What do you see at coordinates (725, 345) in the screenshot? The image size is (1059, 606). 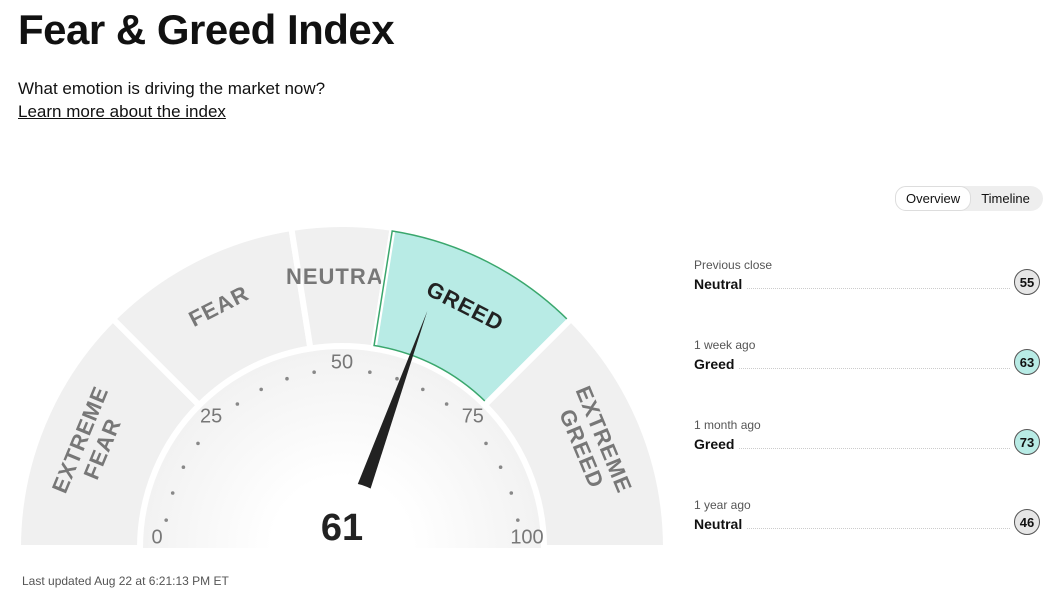 I see `history-label: 1 week ago` at bounding box center [725, 345].